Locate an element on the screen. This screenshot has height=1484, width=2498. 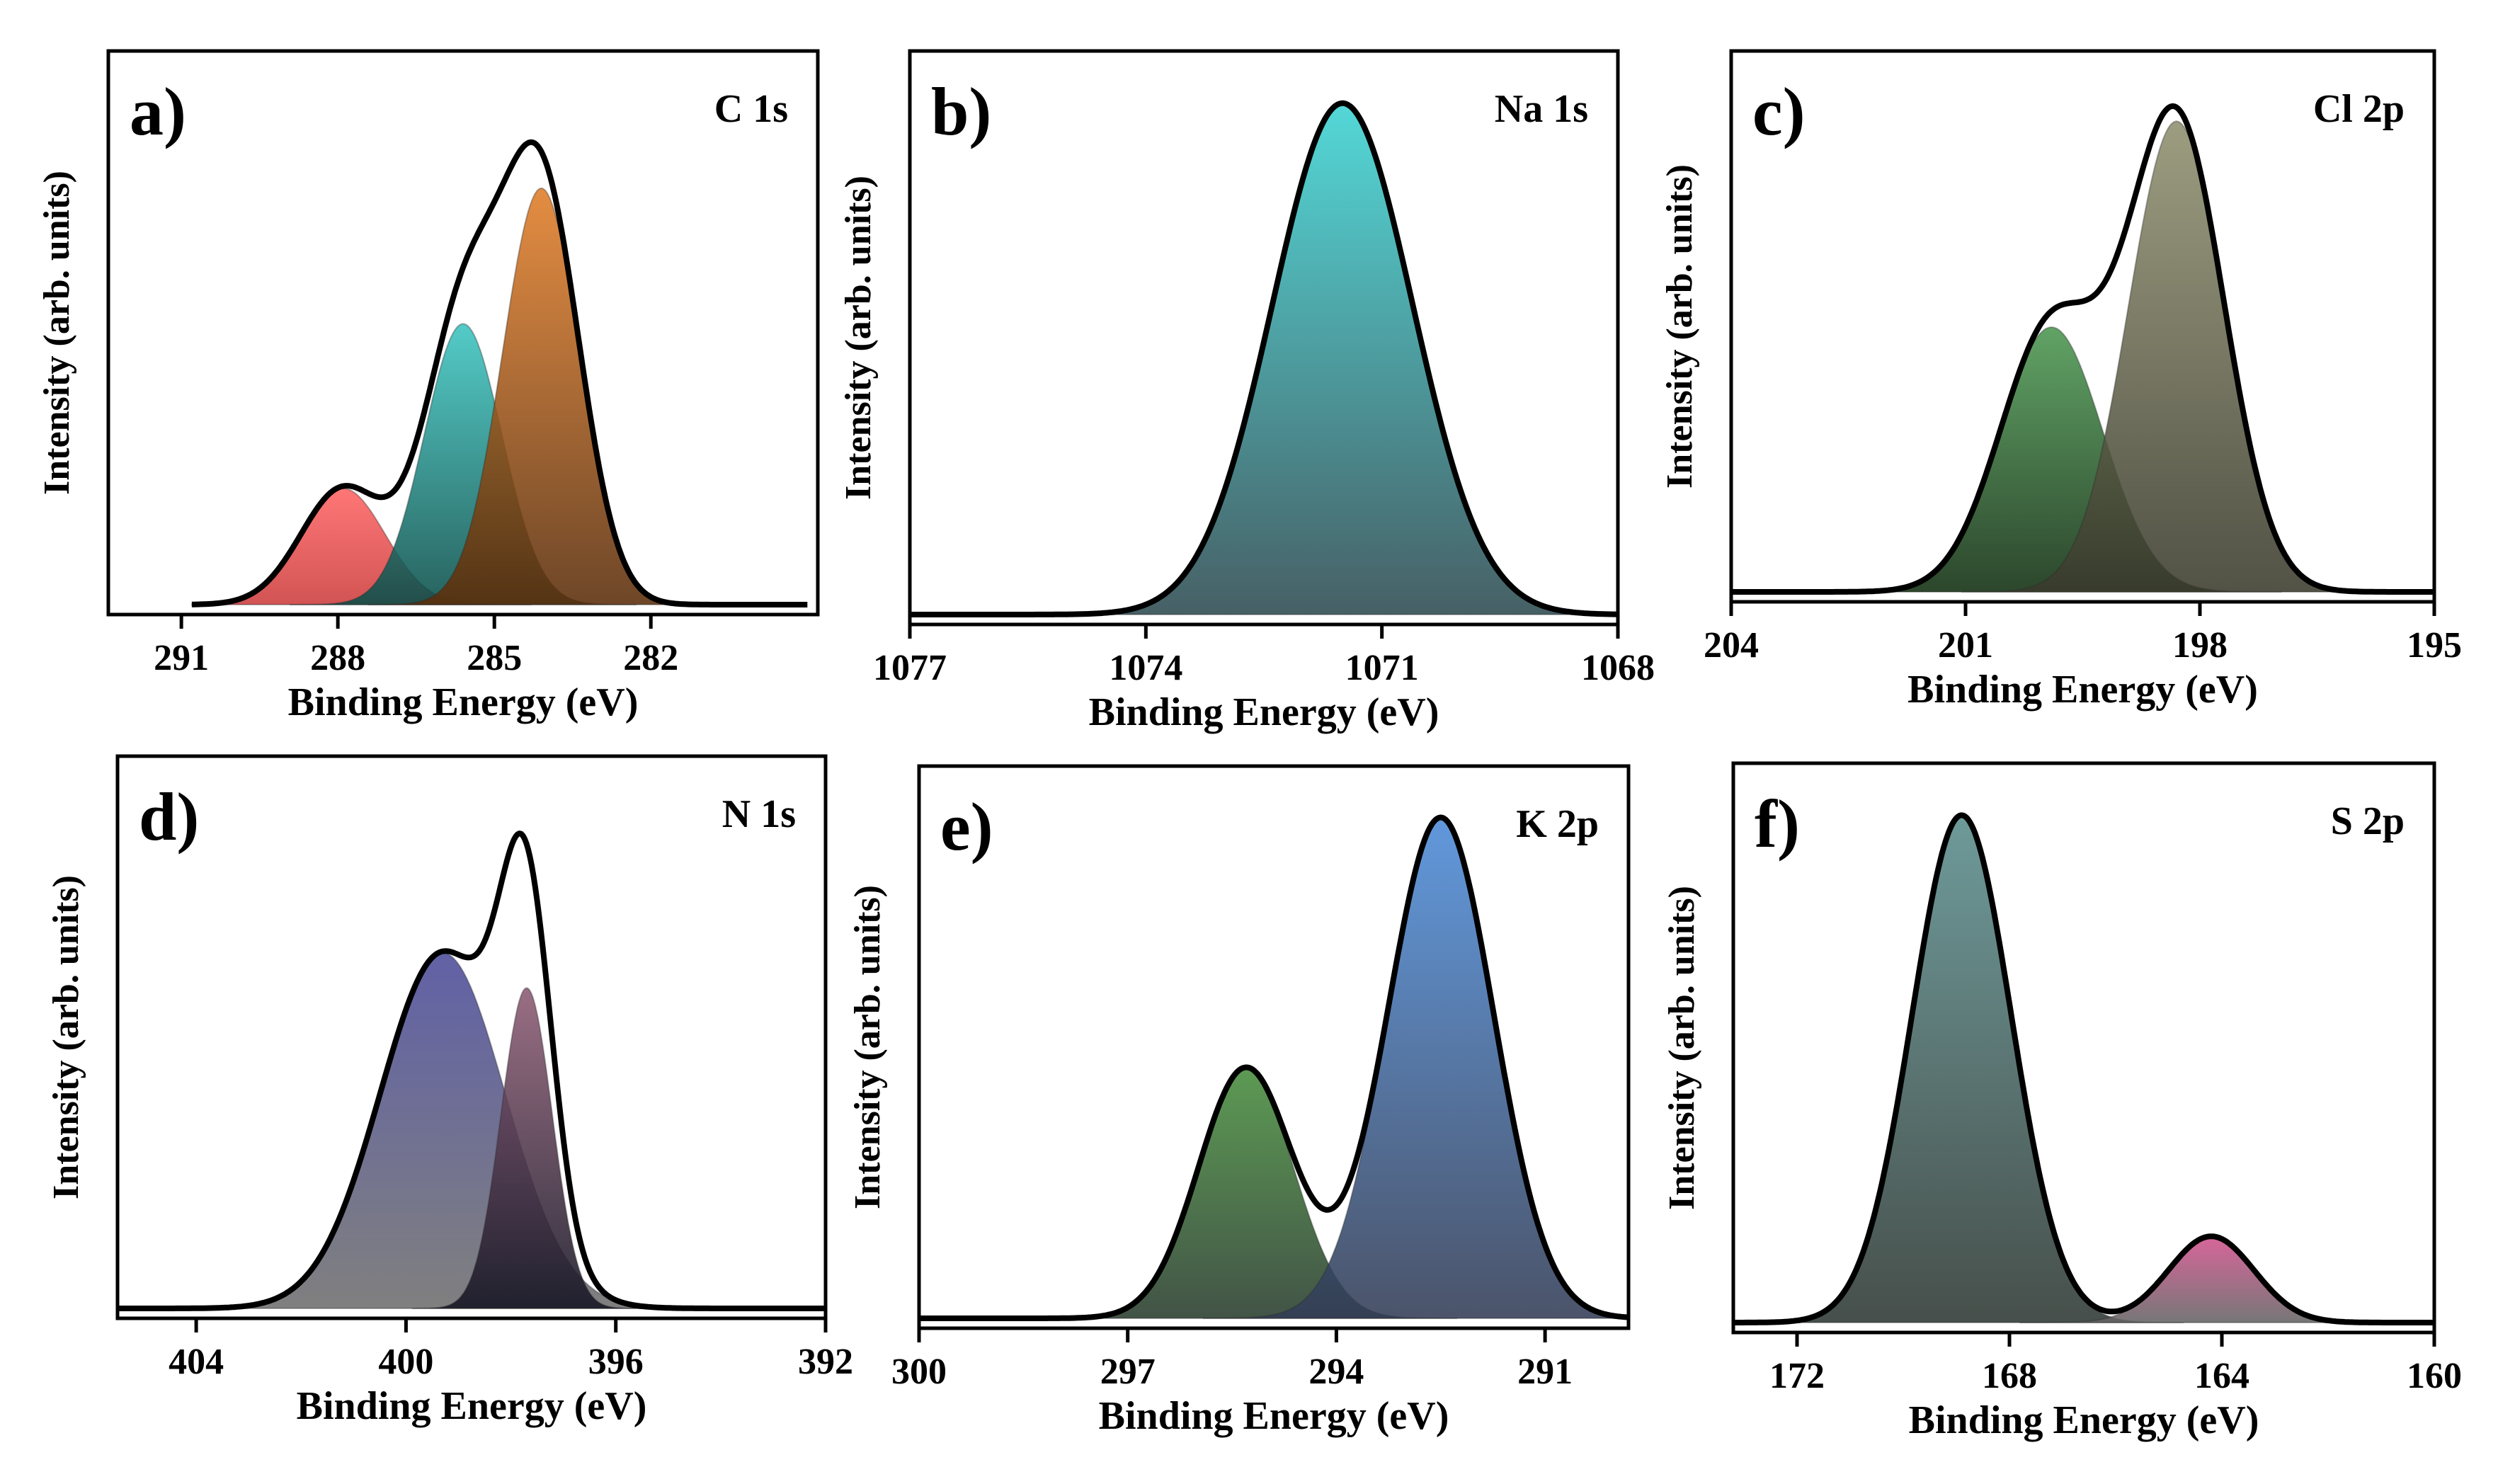
x-tick-label: 195 is located at coordinates (2434, 645).